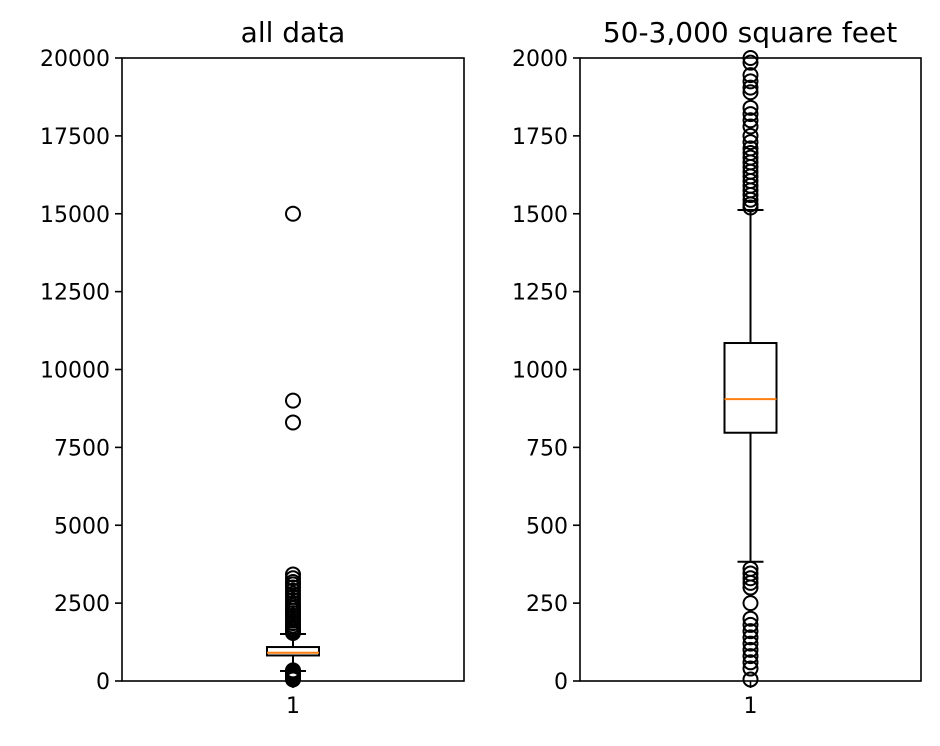  I want to click on chart-title-all-data: all data, so click(293, 32).